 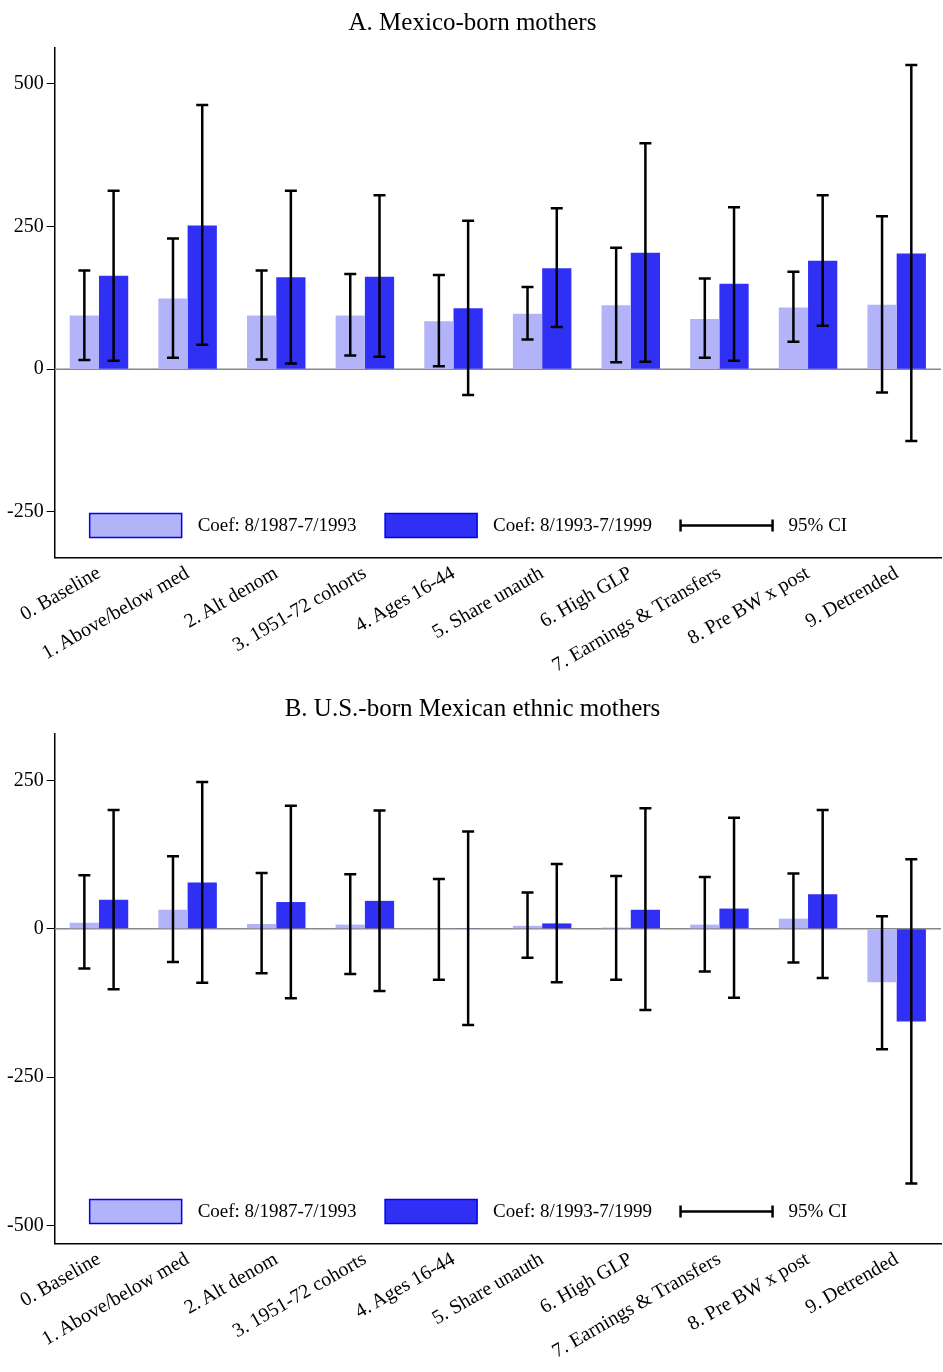 I want to click on chart-title: A. Mexico-born mothers, so click(x=472, y=21).